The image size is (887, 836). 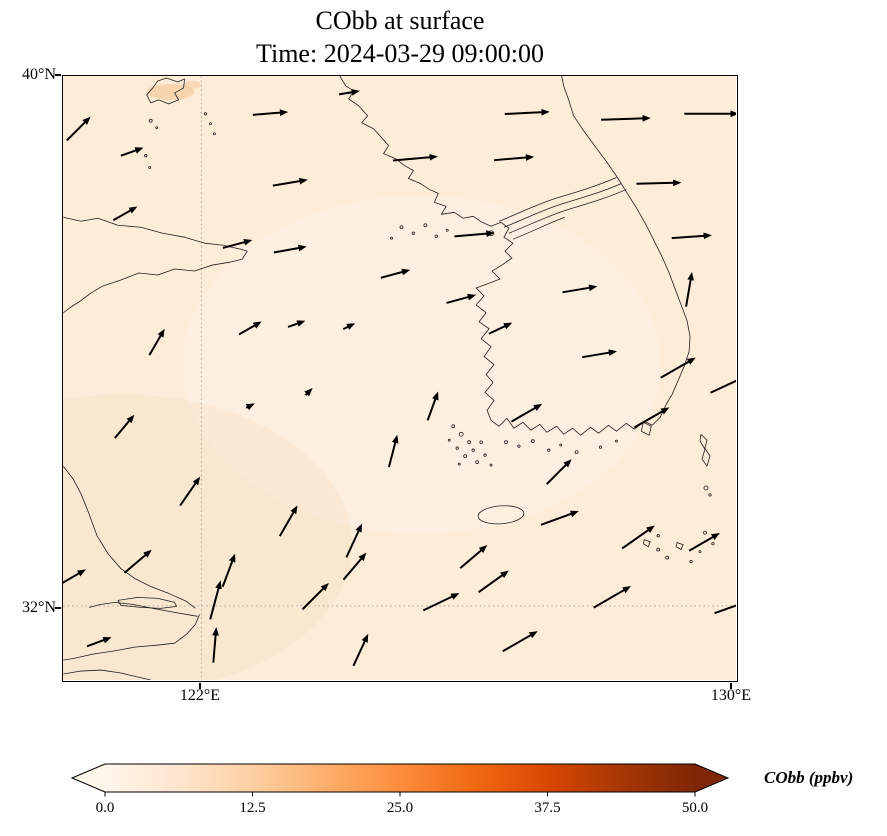 What do you see at coordinates (200, 686) in the screenshot?
I see `xtick-mark-122e` at bounding box center [200, 686].